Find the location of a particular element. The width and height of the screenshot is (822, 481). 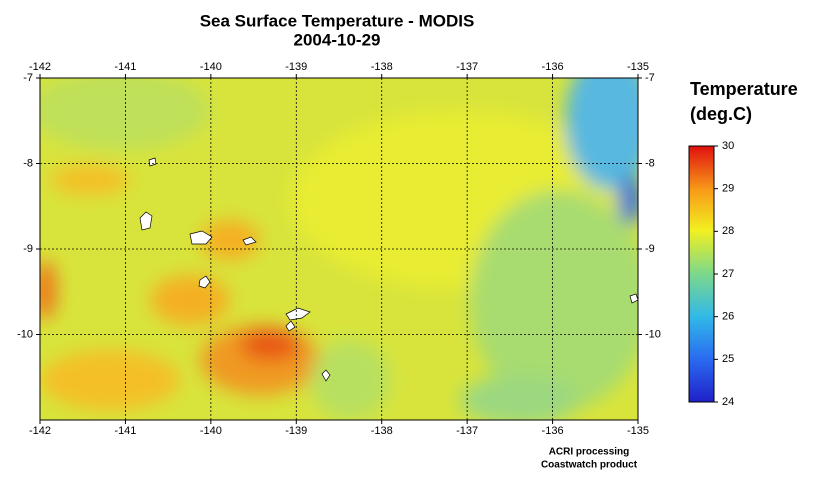

colorbar-title: Temperature is located at coordinates (744, 89).